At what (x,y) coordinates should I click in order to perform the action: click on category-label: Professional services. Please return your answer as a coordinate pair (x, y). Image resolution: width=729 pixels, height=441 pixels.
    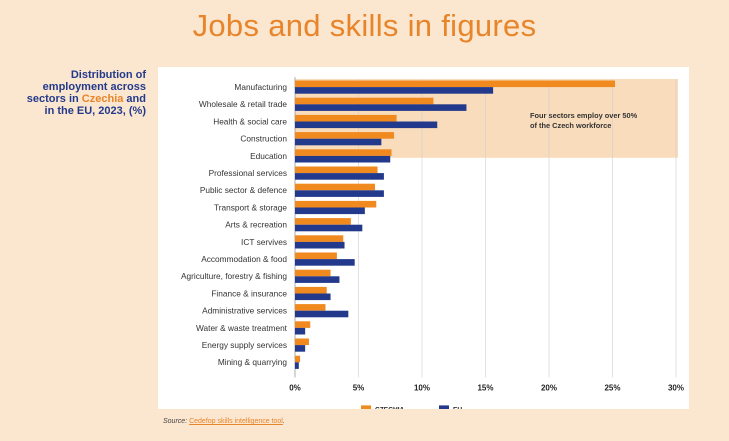
    Looking at the image, I should click on (248, 173).